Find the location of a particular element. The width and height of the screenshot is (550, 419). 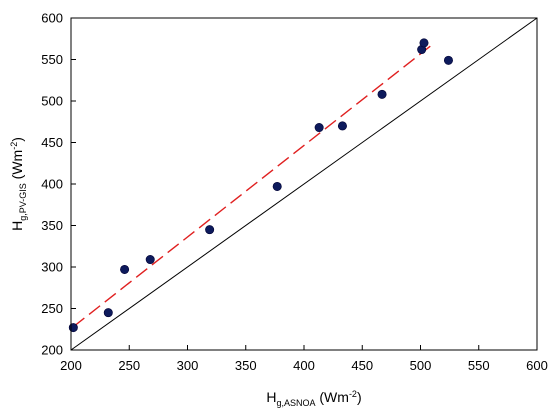

y-tick-label: 250 is located at coordinates (52, 308).